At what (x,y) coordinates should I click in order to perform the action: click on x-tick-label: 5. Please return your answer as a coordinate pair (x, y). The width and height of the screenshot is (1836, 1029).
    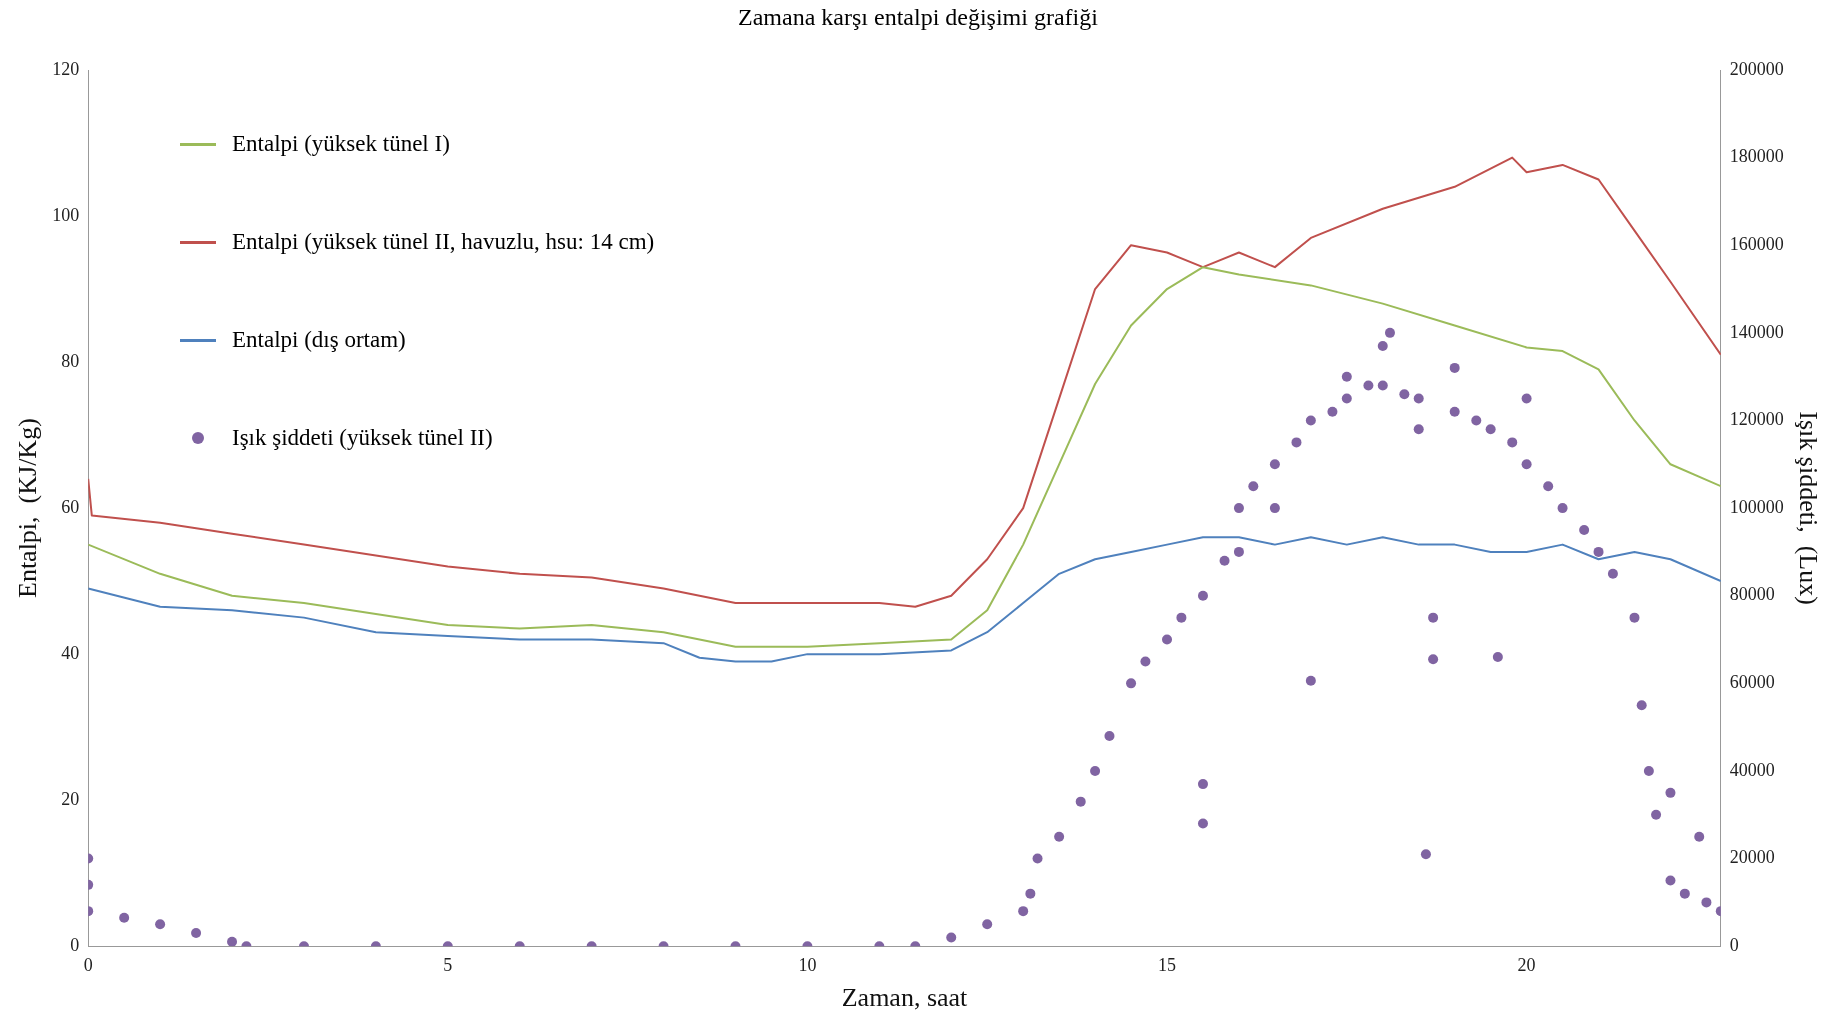
    Looking at the image, I should click on (448, 964).